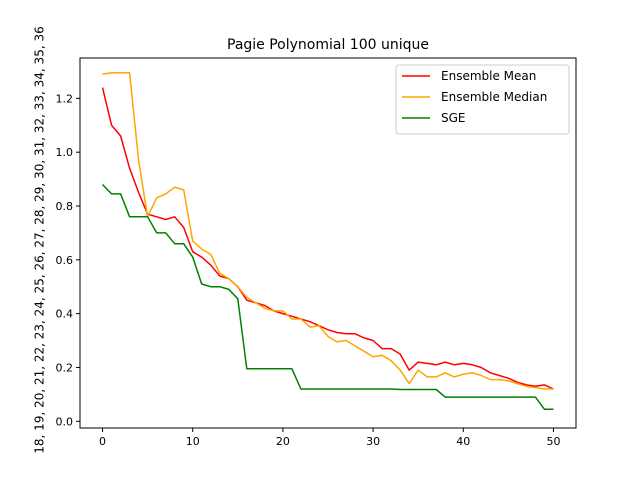 This screenshot has width=640, height=480. What do you see at coordinates (494, 97) in the screenshot?
I see `legend-label: Ensemble Median` at bounding box center [494, 97].